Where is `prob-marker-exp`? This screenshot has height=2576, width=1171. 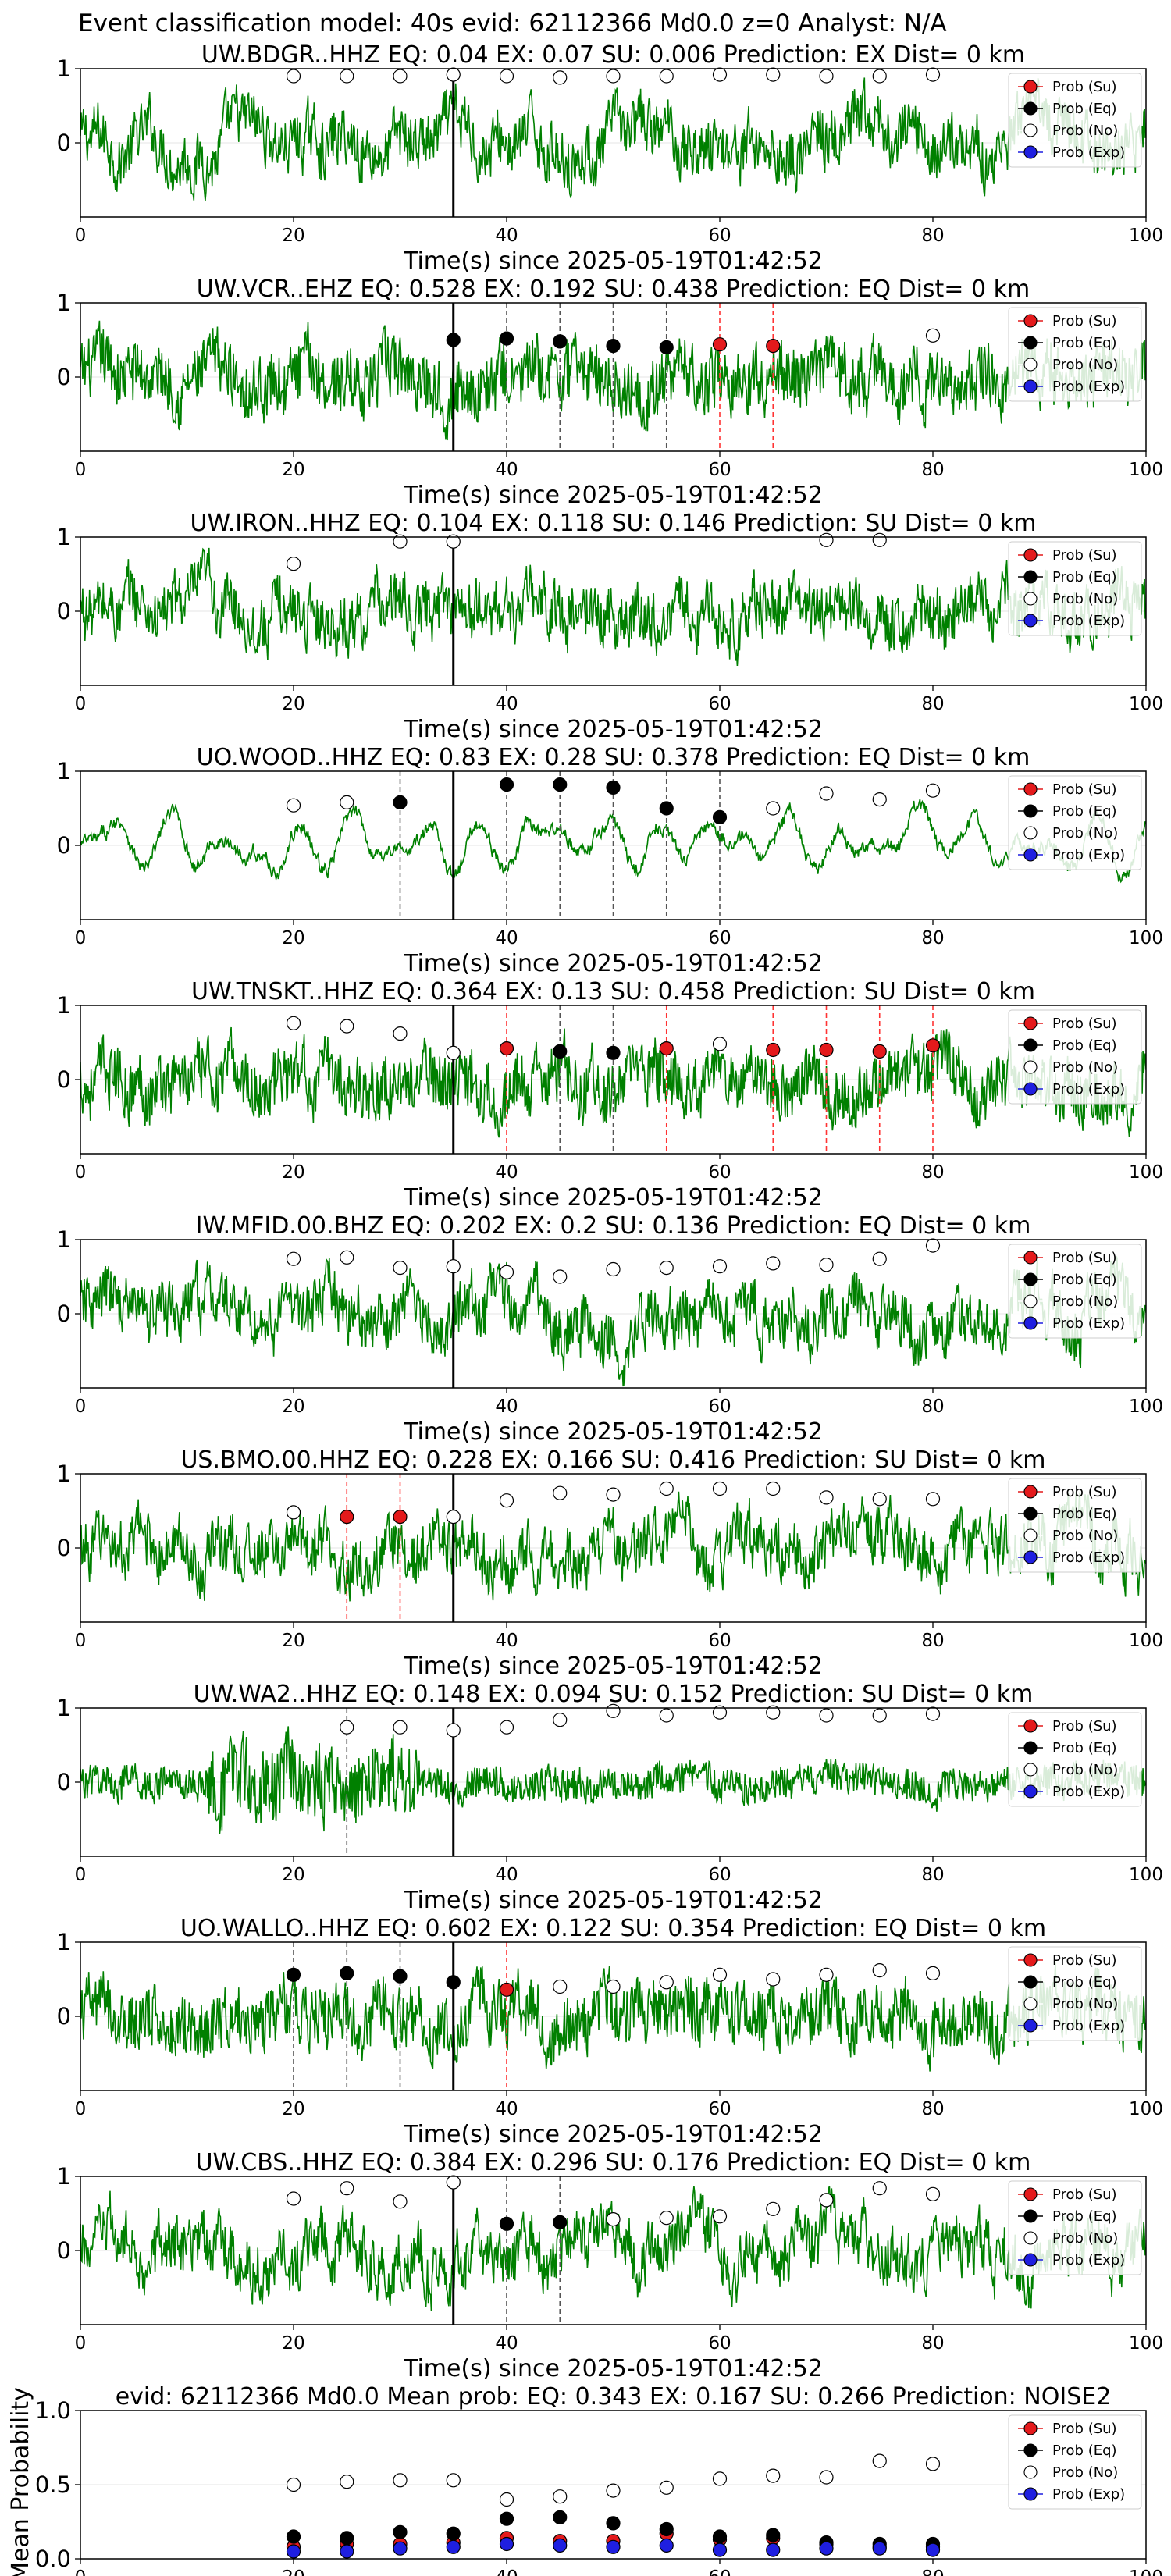
prob-marker-exp is located at coordinates (293, 2551).